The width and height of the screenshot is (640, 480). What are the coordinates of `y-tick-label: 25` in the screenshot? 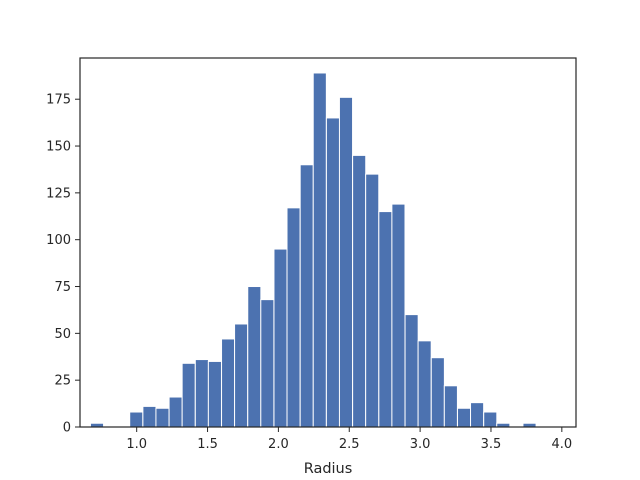 It's located at (62, 381).